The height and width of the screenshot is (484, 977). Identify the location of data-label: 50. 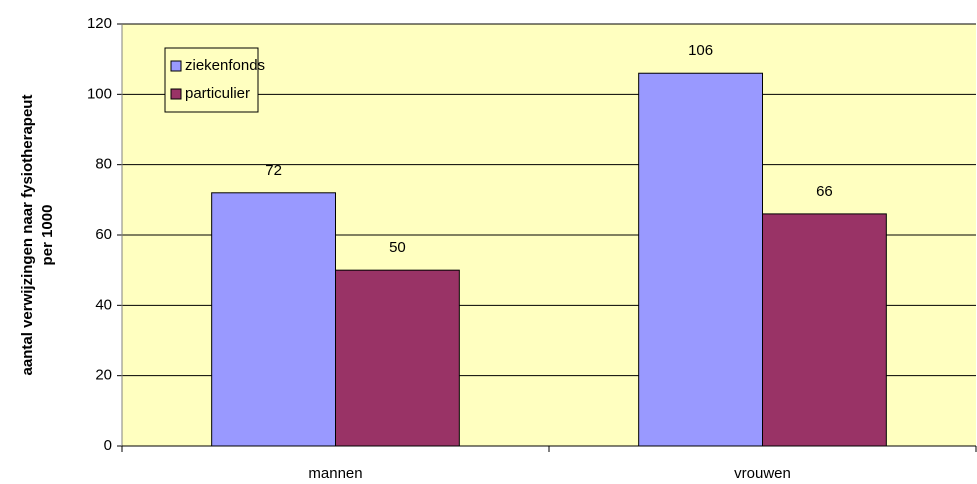
(397, 247).